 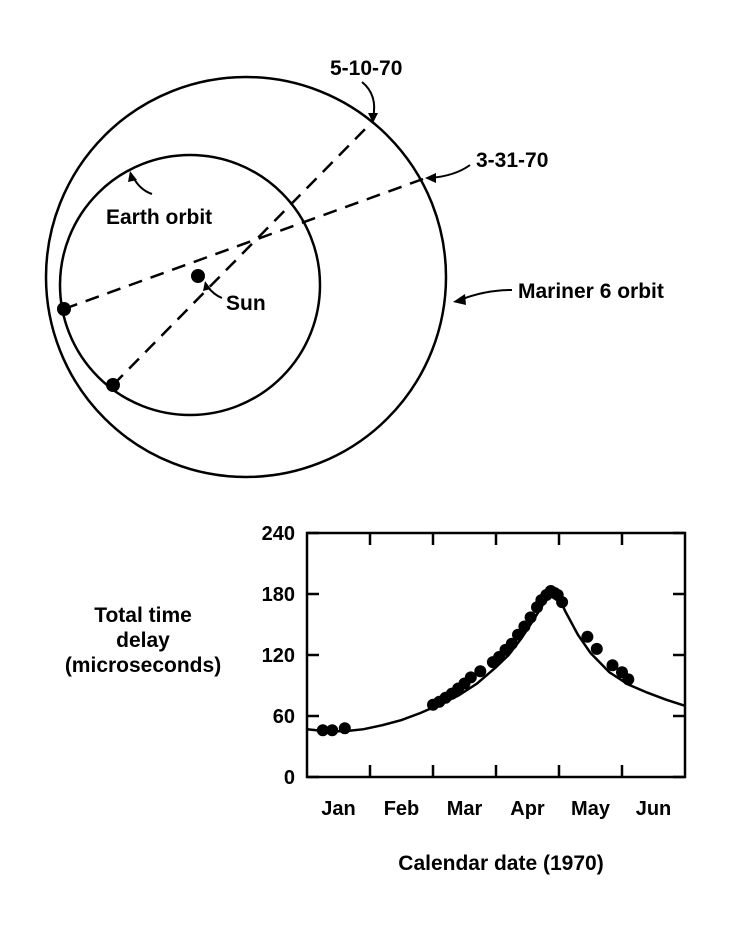 I want to click on y-axis-title: Total time delay (microseconds), so click(x=143, y=640).